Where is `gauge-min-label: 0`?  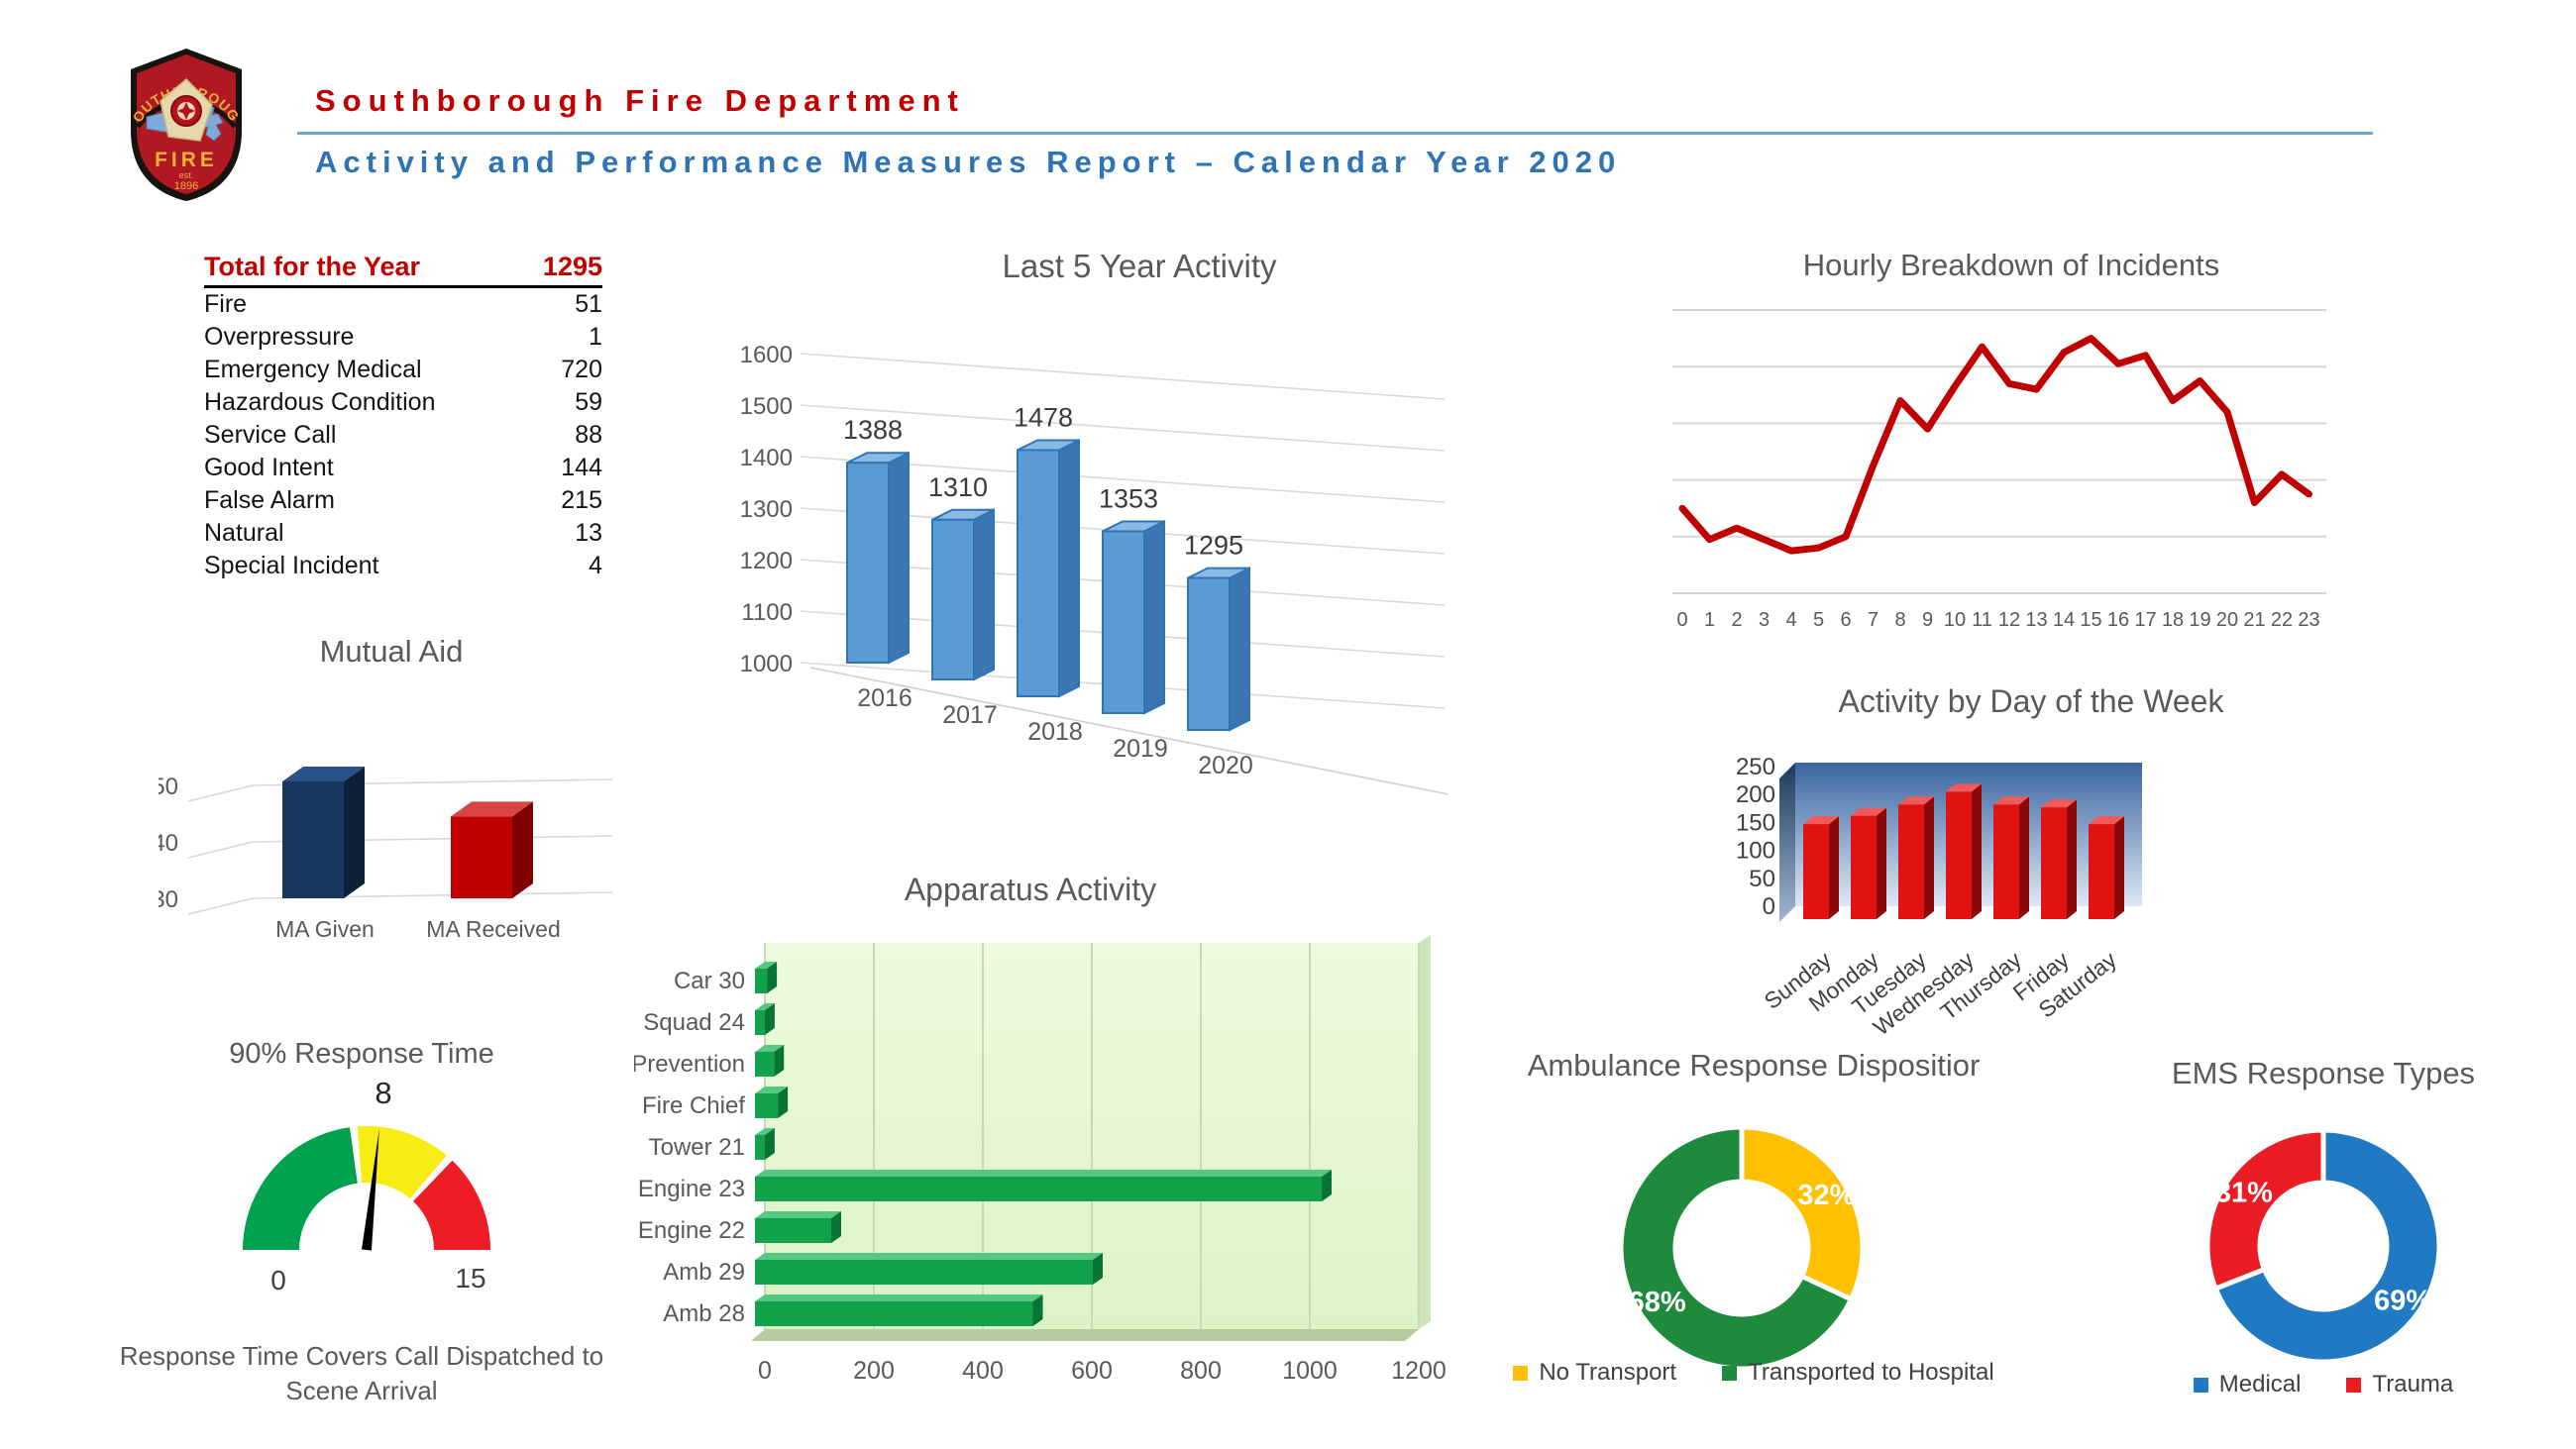 gauge-min-label: 0 is located at coordinates (278, 1280).